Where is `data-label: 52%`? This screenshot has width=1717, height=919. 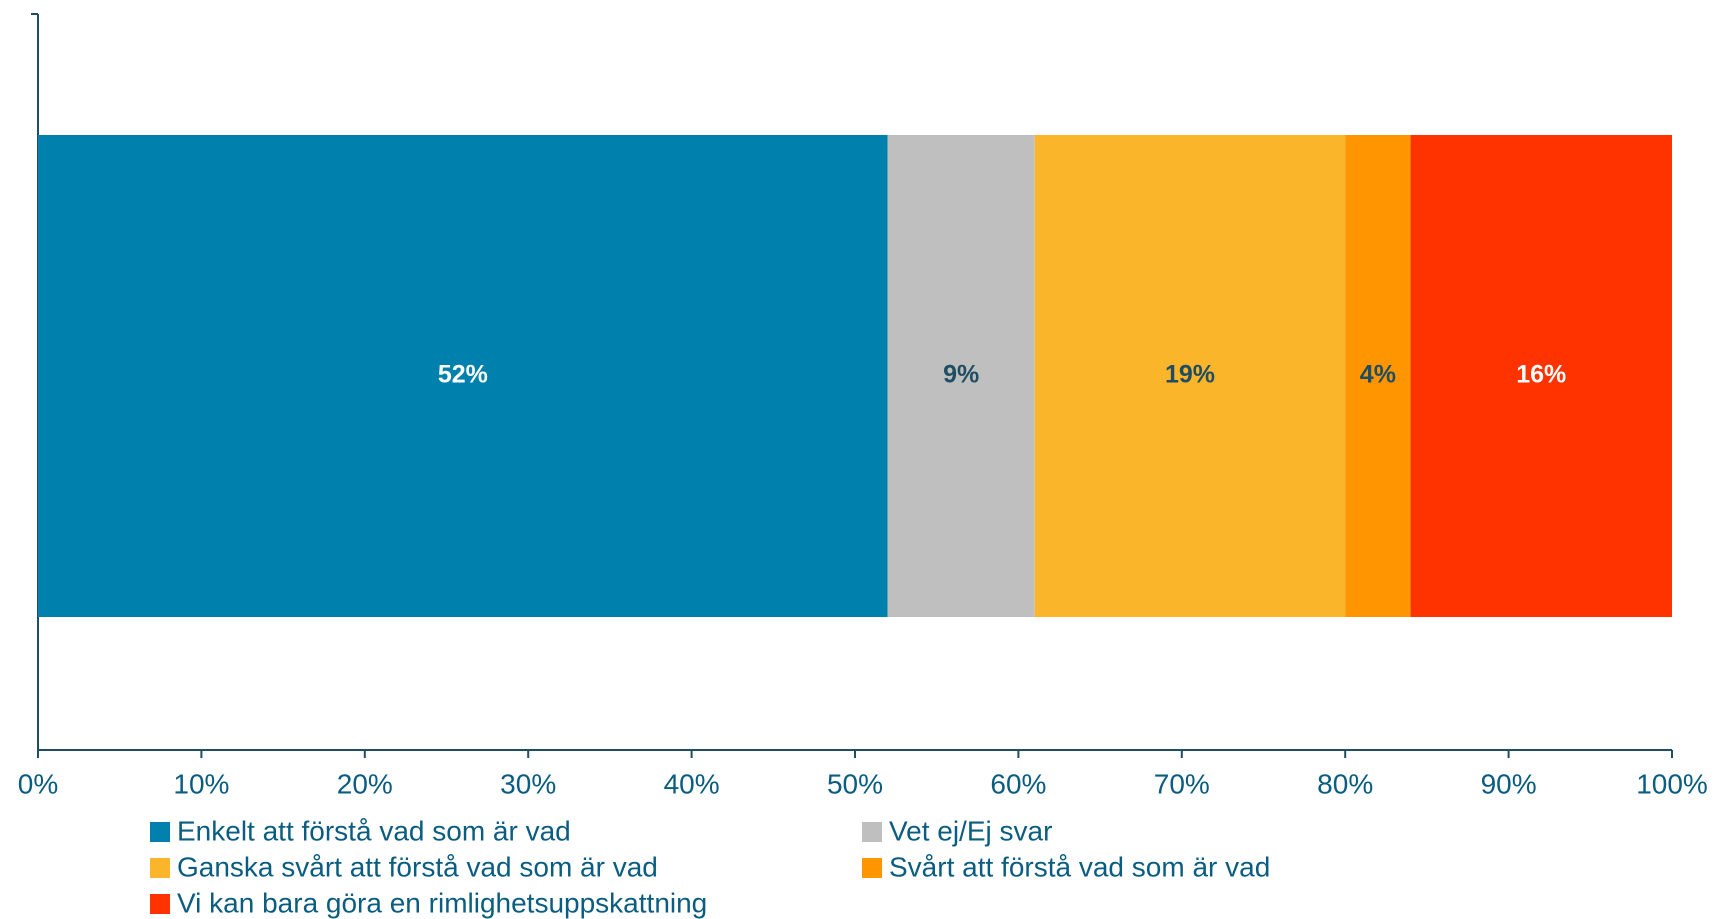
data-label: 52% is located at coordinates (463, 375).